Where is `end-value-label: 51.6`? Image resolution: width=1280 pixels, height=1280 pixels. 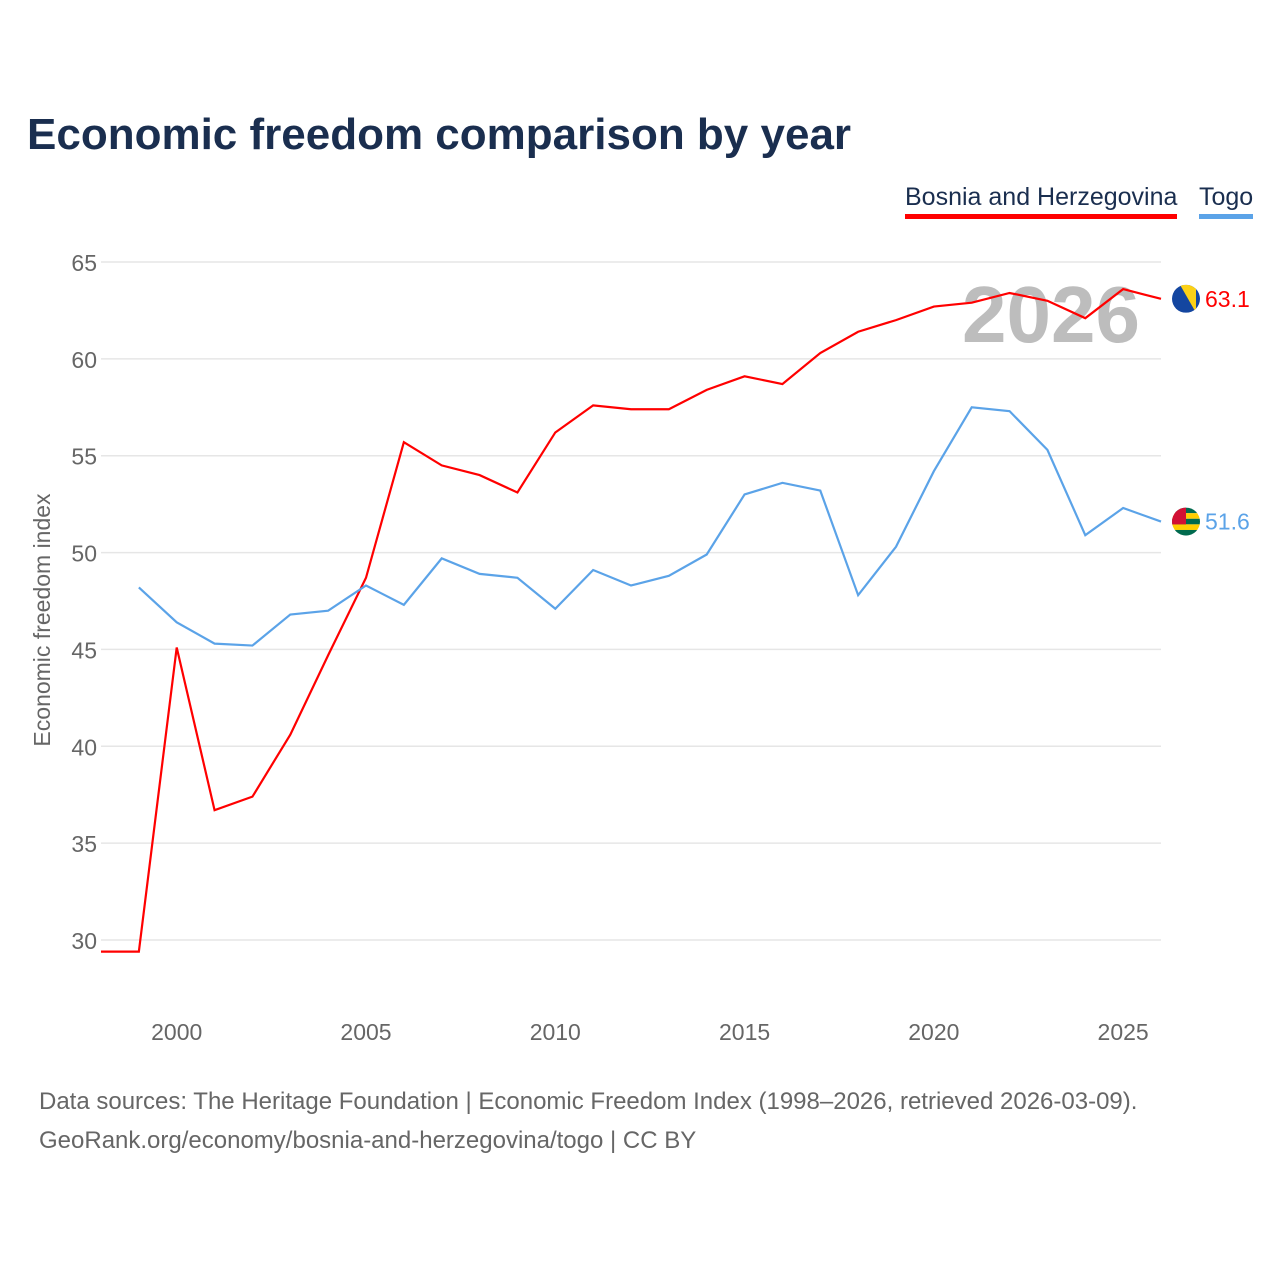 end-value-label: 51.6 is located at coordinates (1227, 522).